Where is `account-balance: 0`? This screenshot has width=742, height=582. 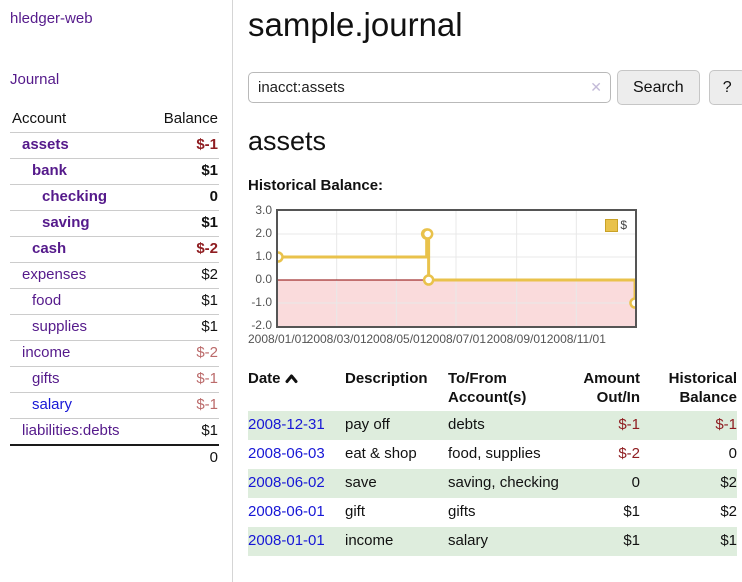
account-balance: 0 is located at coordinates (183, 197).